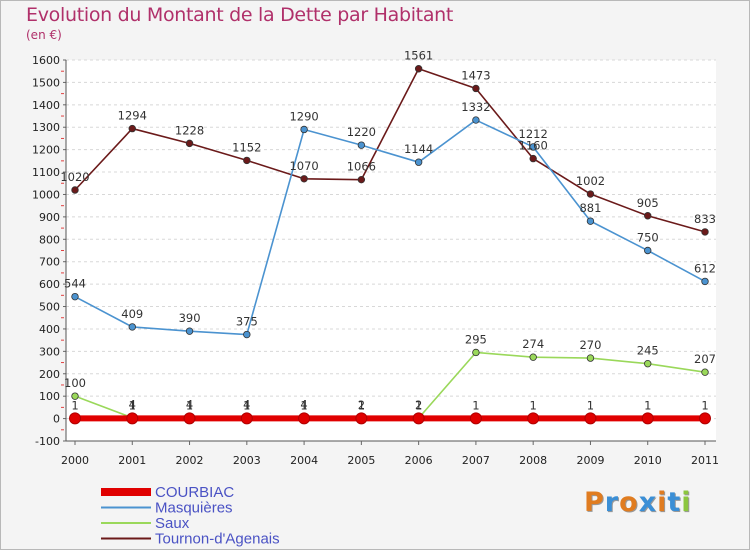 This screenshot has height=550, width=750. I want to click on data-label-masqui-res: 390, so click(190, 318).